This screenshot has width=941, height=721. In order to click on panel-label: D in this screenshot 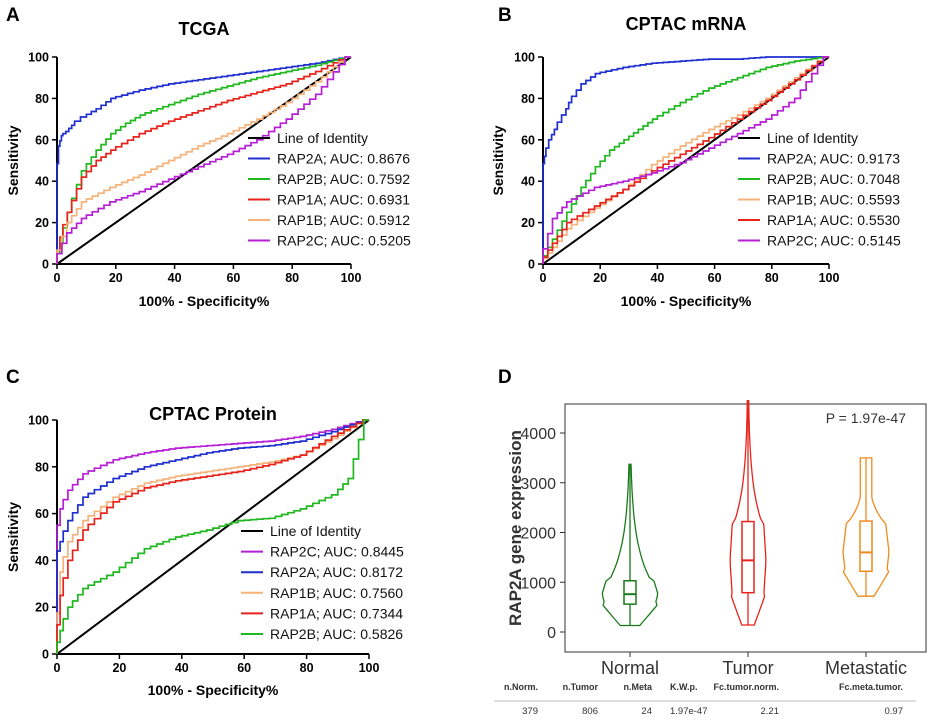, I will do `click(505, 377)`.